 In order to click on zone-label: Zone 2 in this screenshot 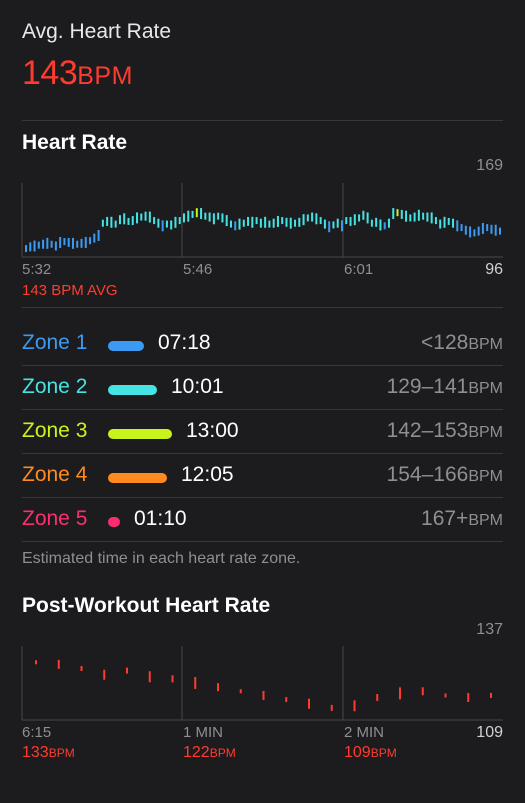, I will do `click(55, 386)`.